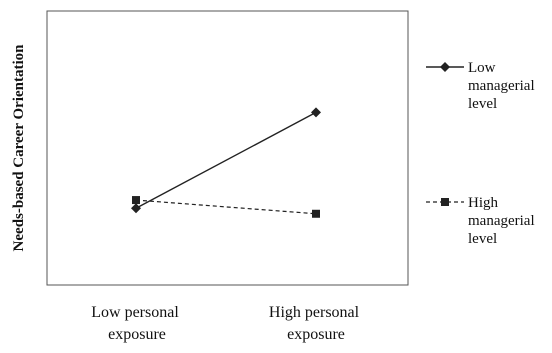 The image size is (552, 353). What do you see at coordinates (482, 239) in the screenshot?
I see `legend-label-high-line3: level` at bounding box center [482, 239].